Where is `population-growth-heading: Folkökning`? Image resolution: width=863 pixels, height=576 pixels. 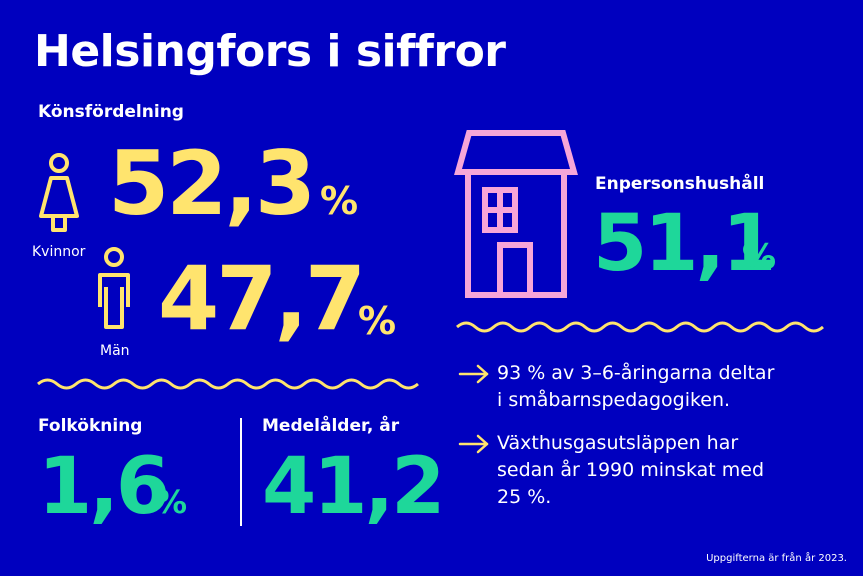
population-growth-heading: Folkökning is located at coordinates (90, 426).